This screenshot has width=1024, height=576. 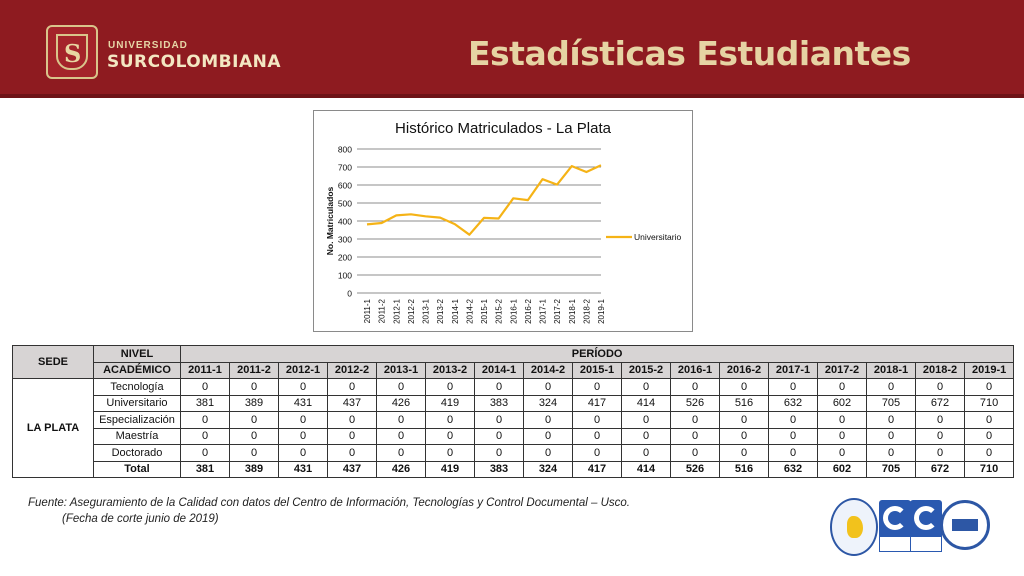 I want to click on level-cell: Tecnología, so click(x=137, y=387).